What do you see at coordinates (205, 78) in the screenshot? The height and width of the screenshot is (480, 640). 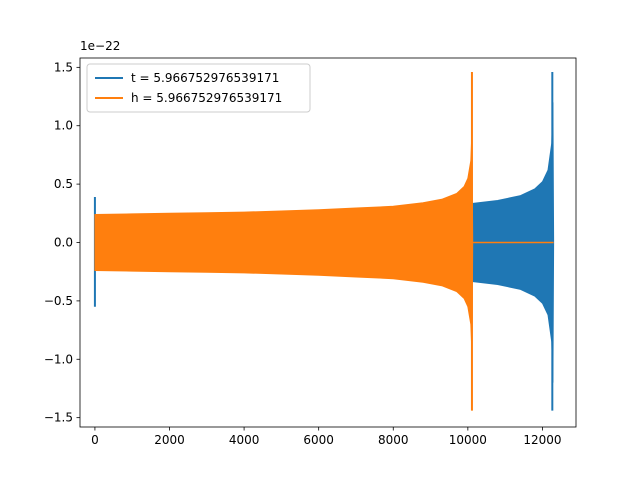 I see `legend-label-0: t = 5.966752976539171` at bounding box center [205, 78].